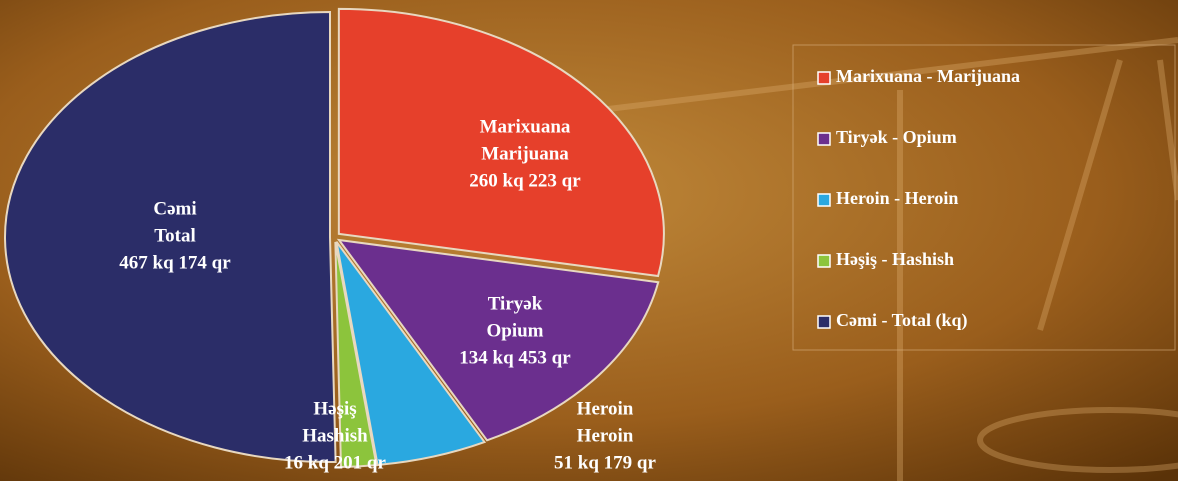 The width and height of the screenshot is (1178, 481). I want to click on legend-label: Həşiş - Hashish, so click(895, 259).